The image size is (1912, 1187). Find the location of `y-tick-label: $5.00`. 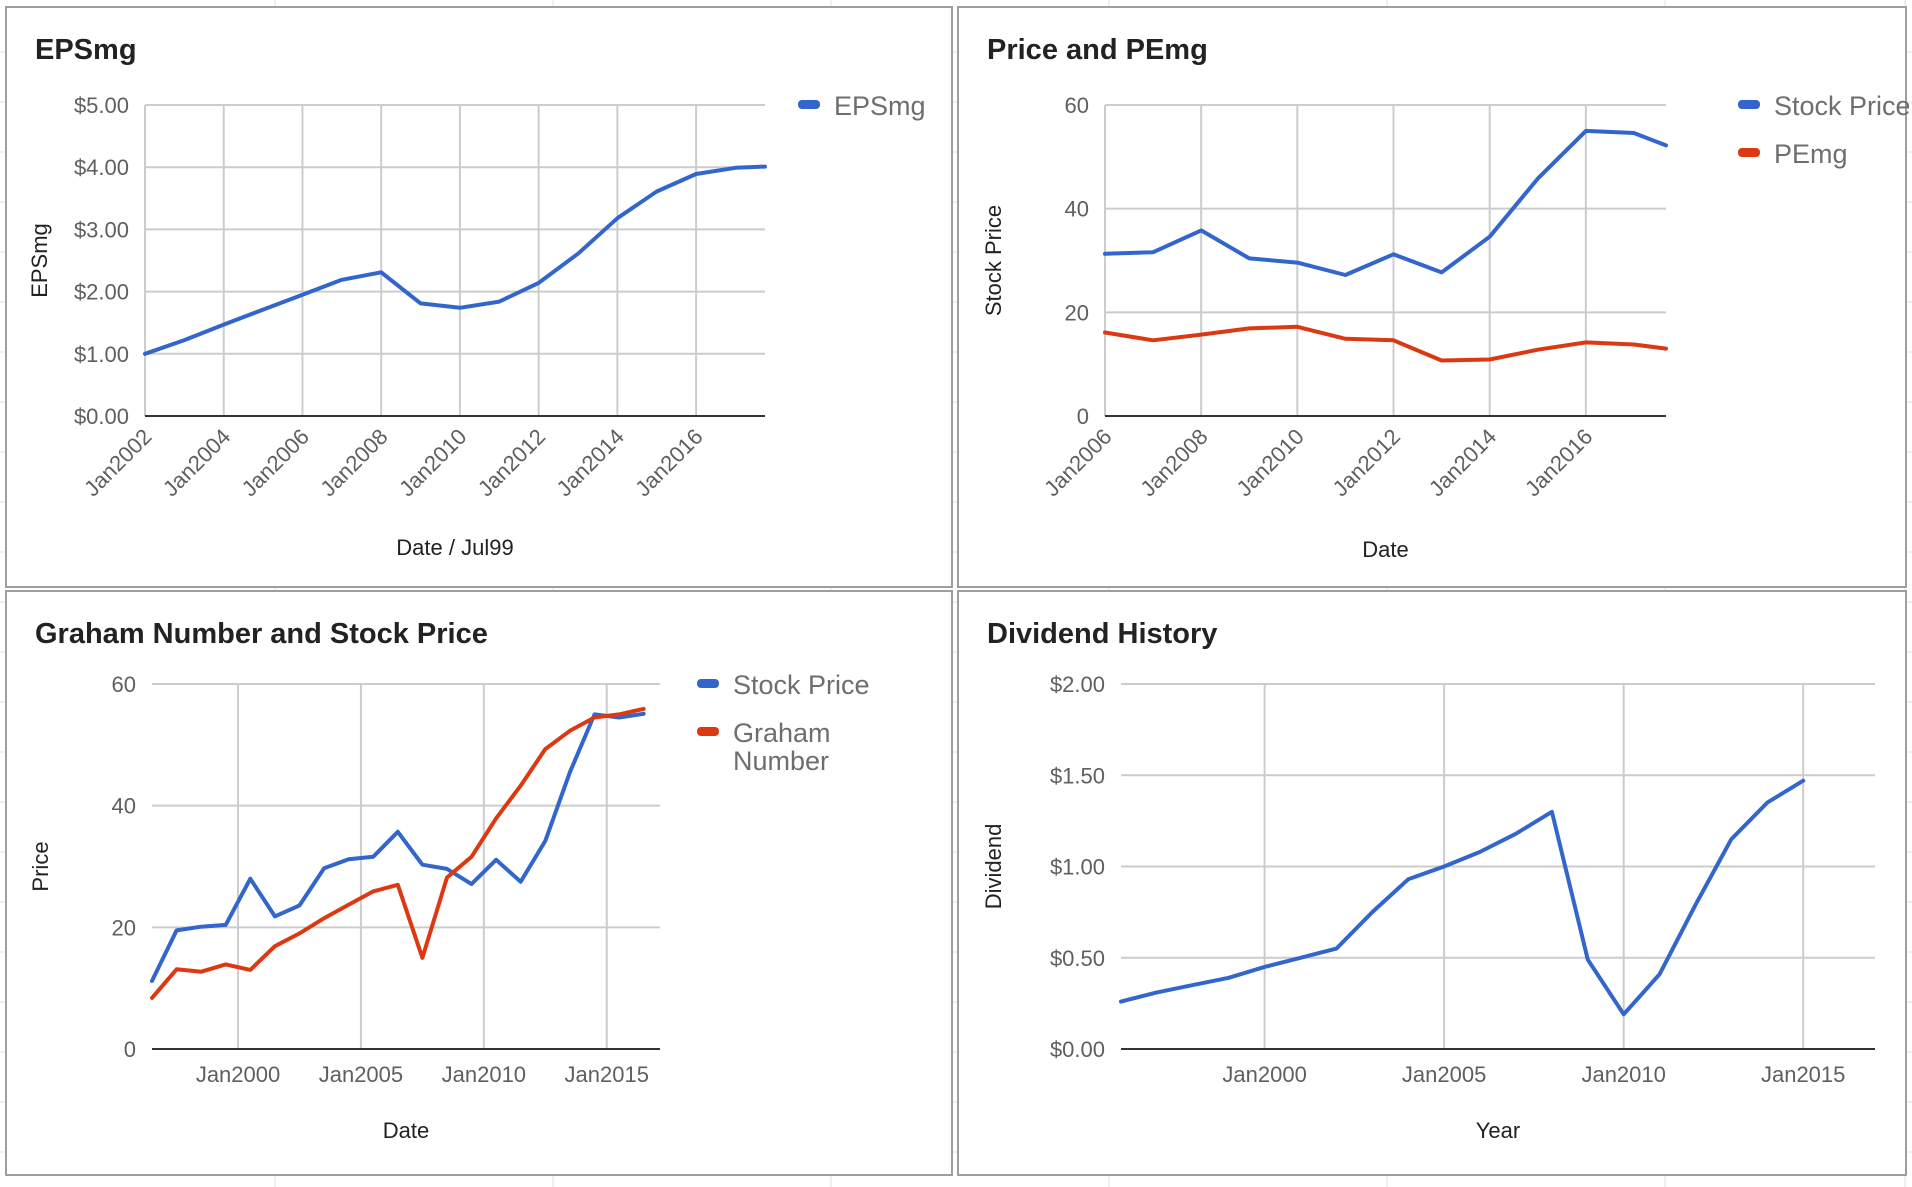

y-tick-label: $5.00 is located at coordinates (101, 105).